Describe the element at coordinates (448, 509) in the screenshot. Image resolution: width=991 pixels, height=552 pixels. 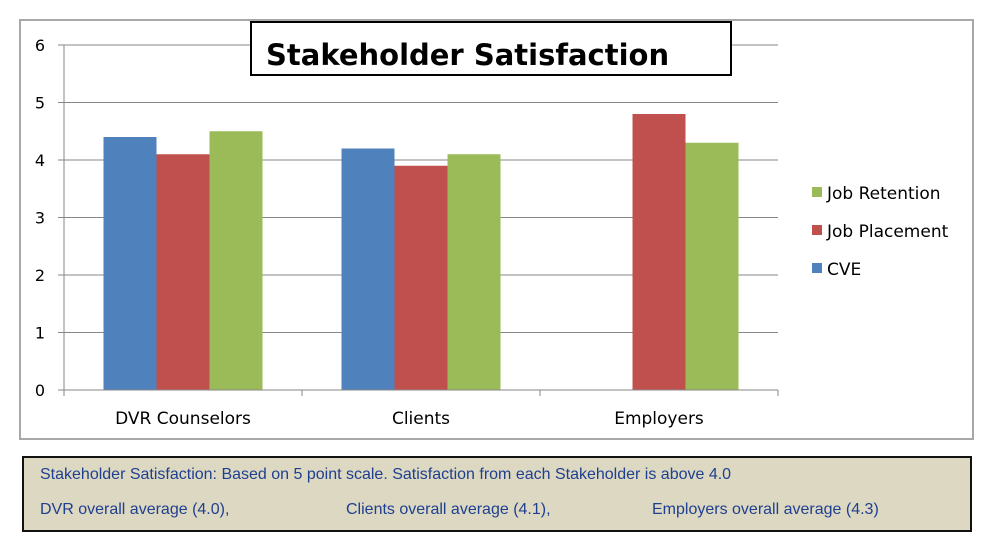
I see `caption-clients-average: Clients overall average (4.1),` at that location.